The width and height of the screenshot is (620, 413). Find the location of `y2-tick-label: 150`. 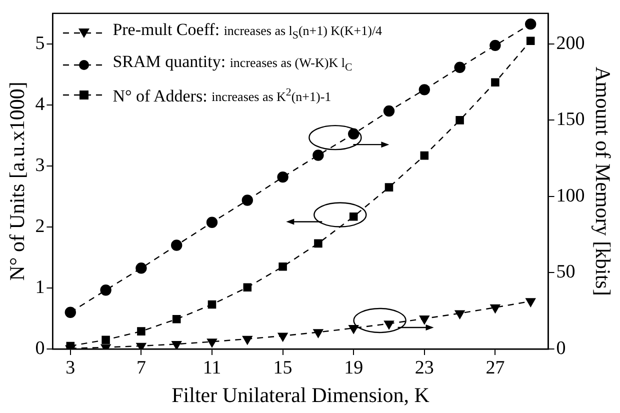

y2-tick-label: 150 is located at coordinates (570, 119).